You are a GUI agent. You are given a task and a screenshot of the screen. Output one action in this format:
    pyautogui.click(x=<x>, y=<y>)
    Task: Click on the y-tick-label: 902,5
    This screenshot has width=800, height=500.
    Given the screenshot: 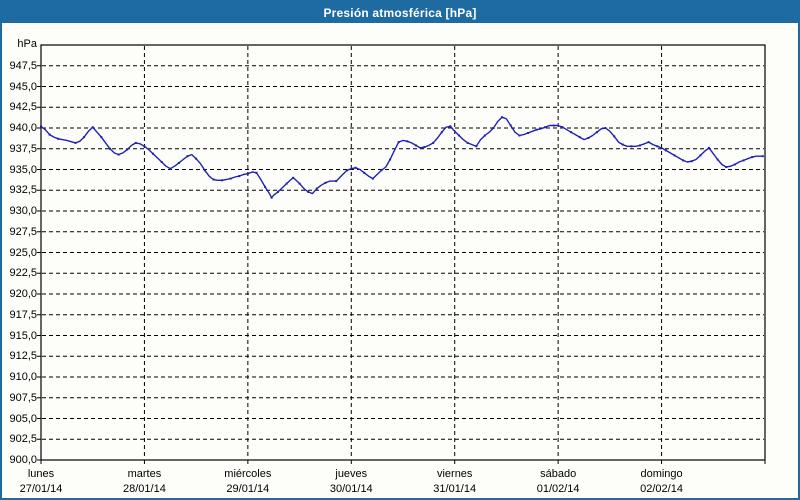 What is the action you would take?
    pyautogui.click(x=23, y=439)
    